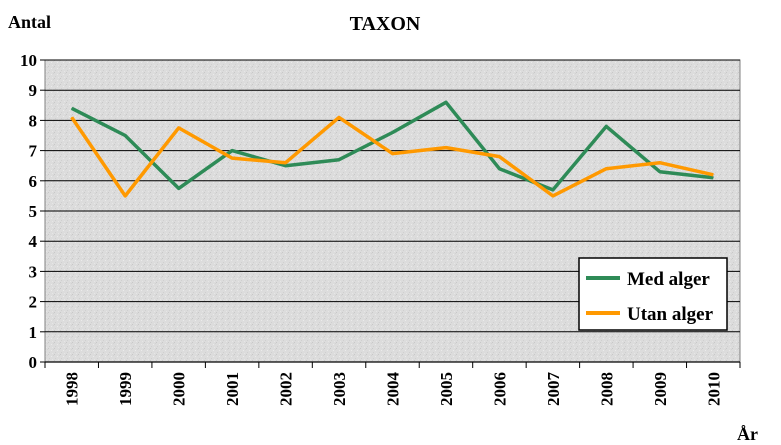 Image resolution: width=781 pixels, height=445 pixels. What do you see at coordinates (713, 389) in the screenshot?
I see `x-tick-label: 2010` at bounding box center [713, 389].